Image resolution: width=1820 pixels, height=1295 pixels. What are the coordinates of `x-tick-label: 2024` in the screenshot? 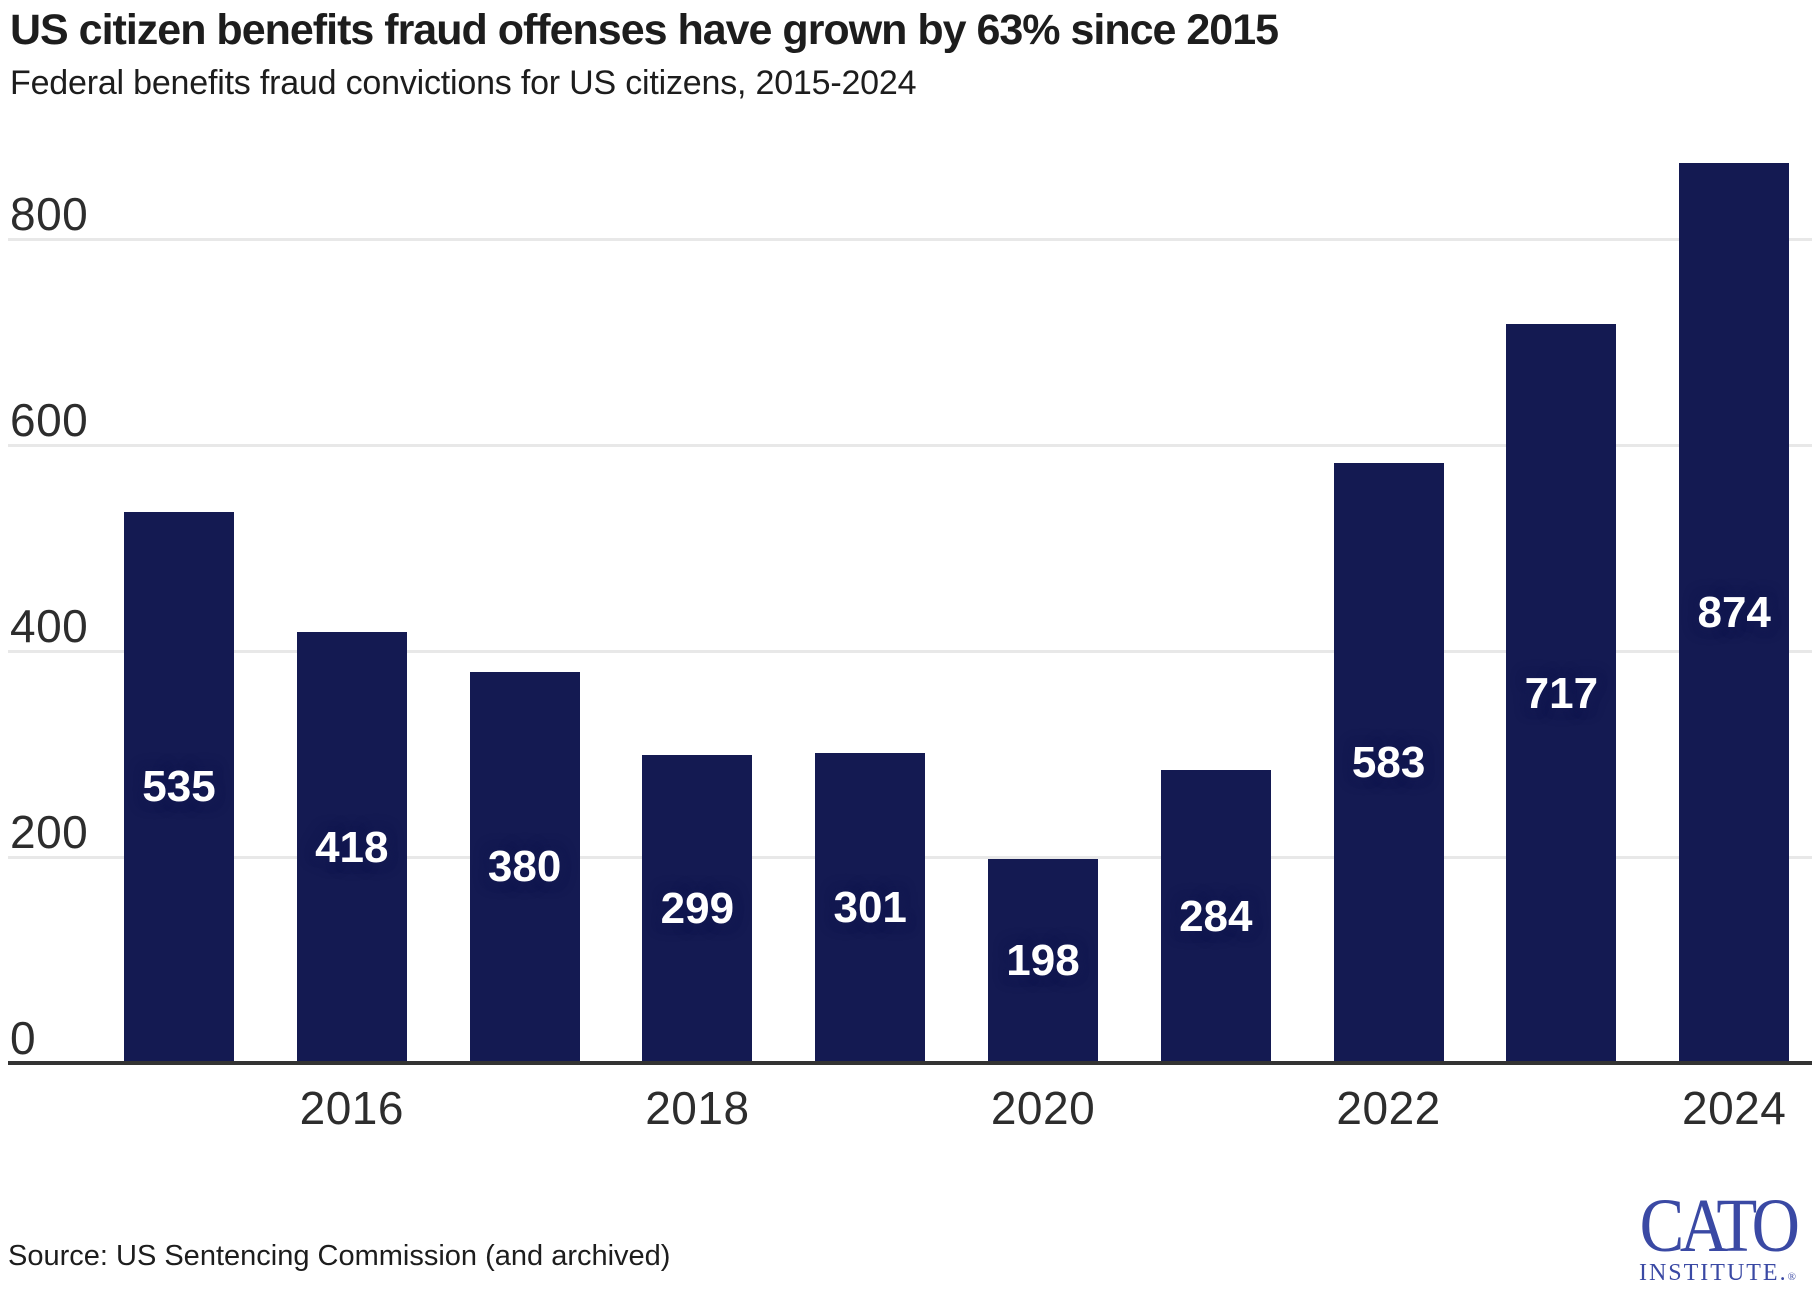 It's located at (1734, 1108).